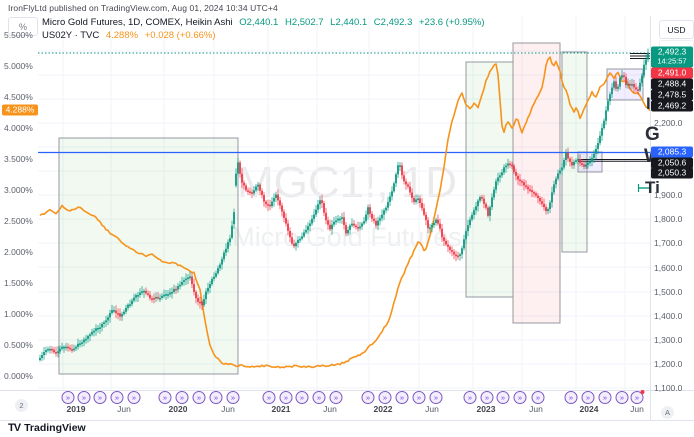  Describe the element at coordinates (304, 22) in the screenshot. I see `ohlc-high: H2,502.7` at that location.